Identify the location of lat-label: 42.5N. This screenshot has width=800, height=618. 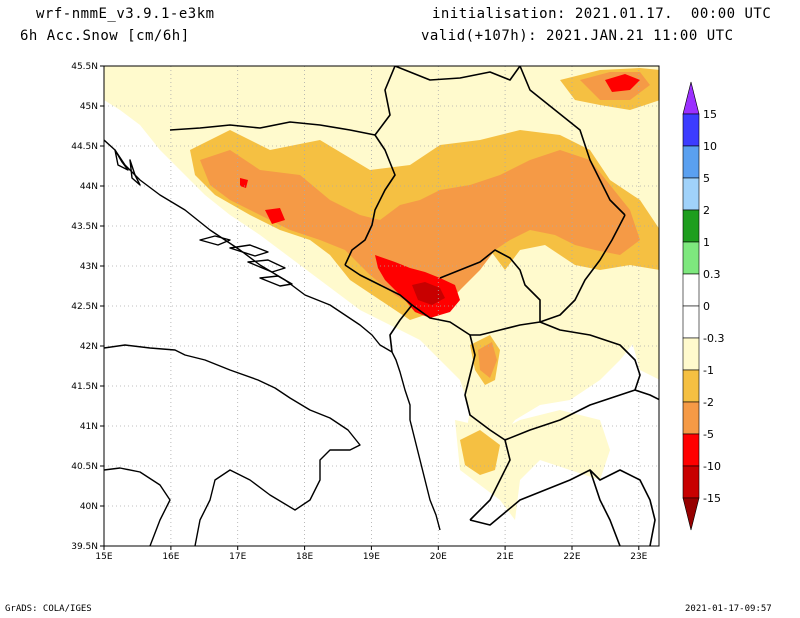
(84, 307).